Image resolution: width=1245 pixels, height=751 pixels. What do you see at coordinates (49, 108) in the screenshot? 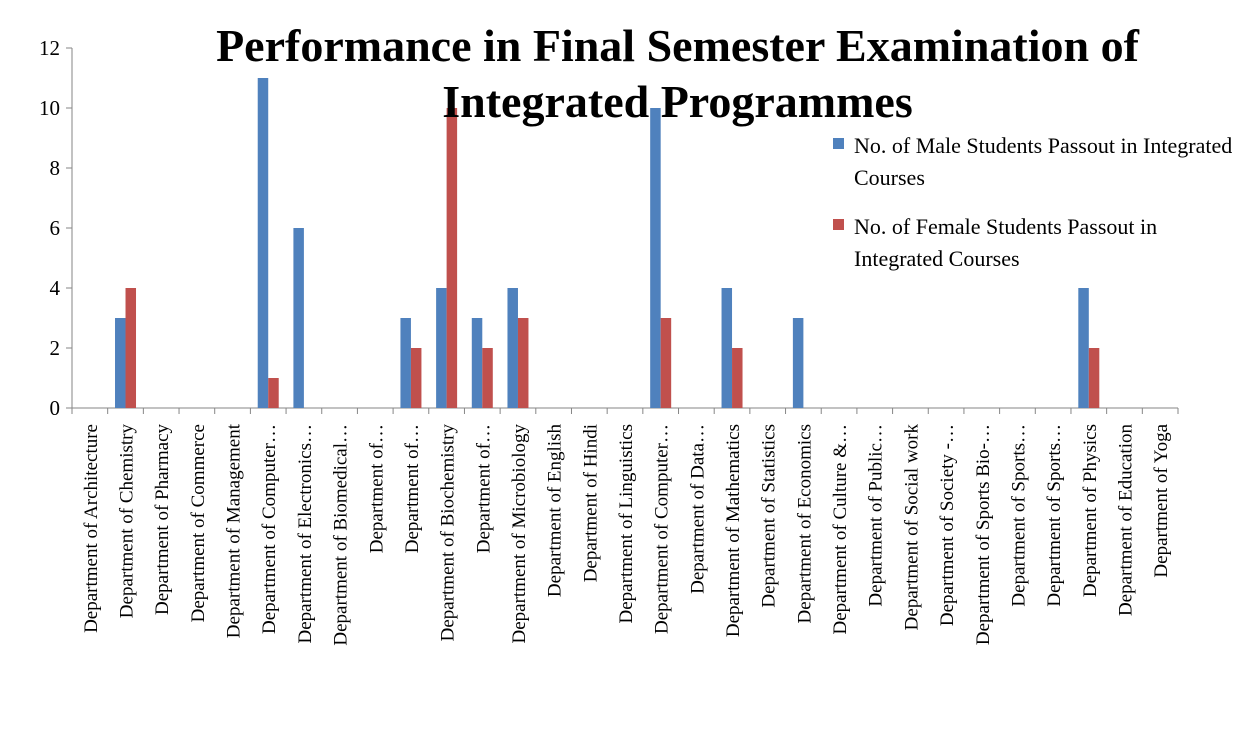
I see `y-tick-label: 10` at bounding box center [49, 108].